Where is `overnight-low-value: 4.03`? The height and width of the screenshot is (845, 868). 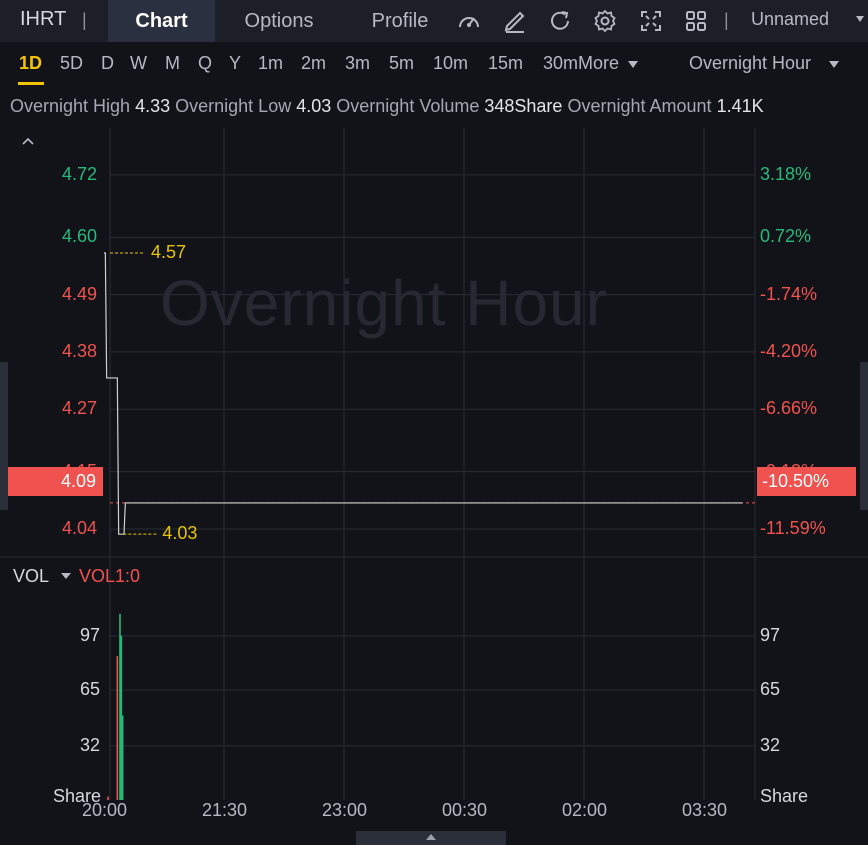
overnight-low-value: 4.03 is located at coordinates (314, 106).